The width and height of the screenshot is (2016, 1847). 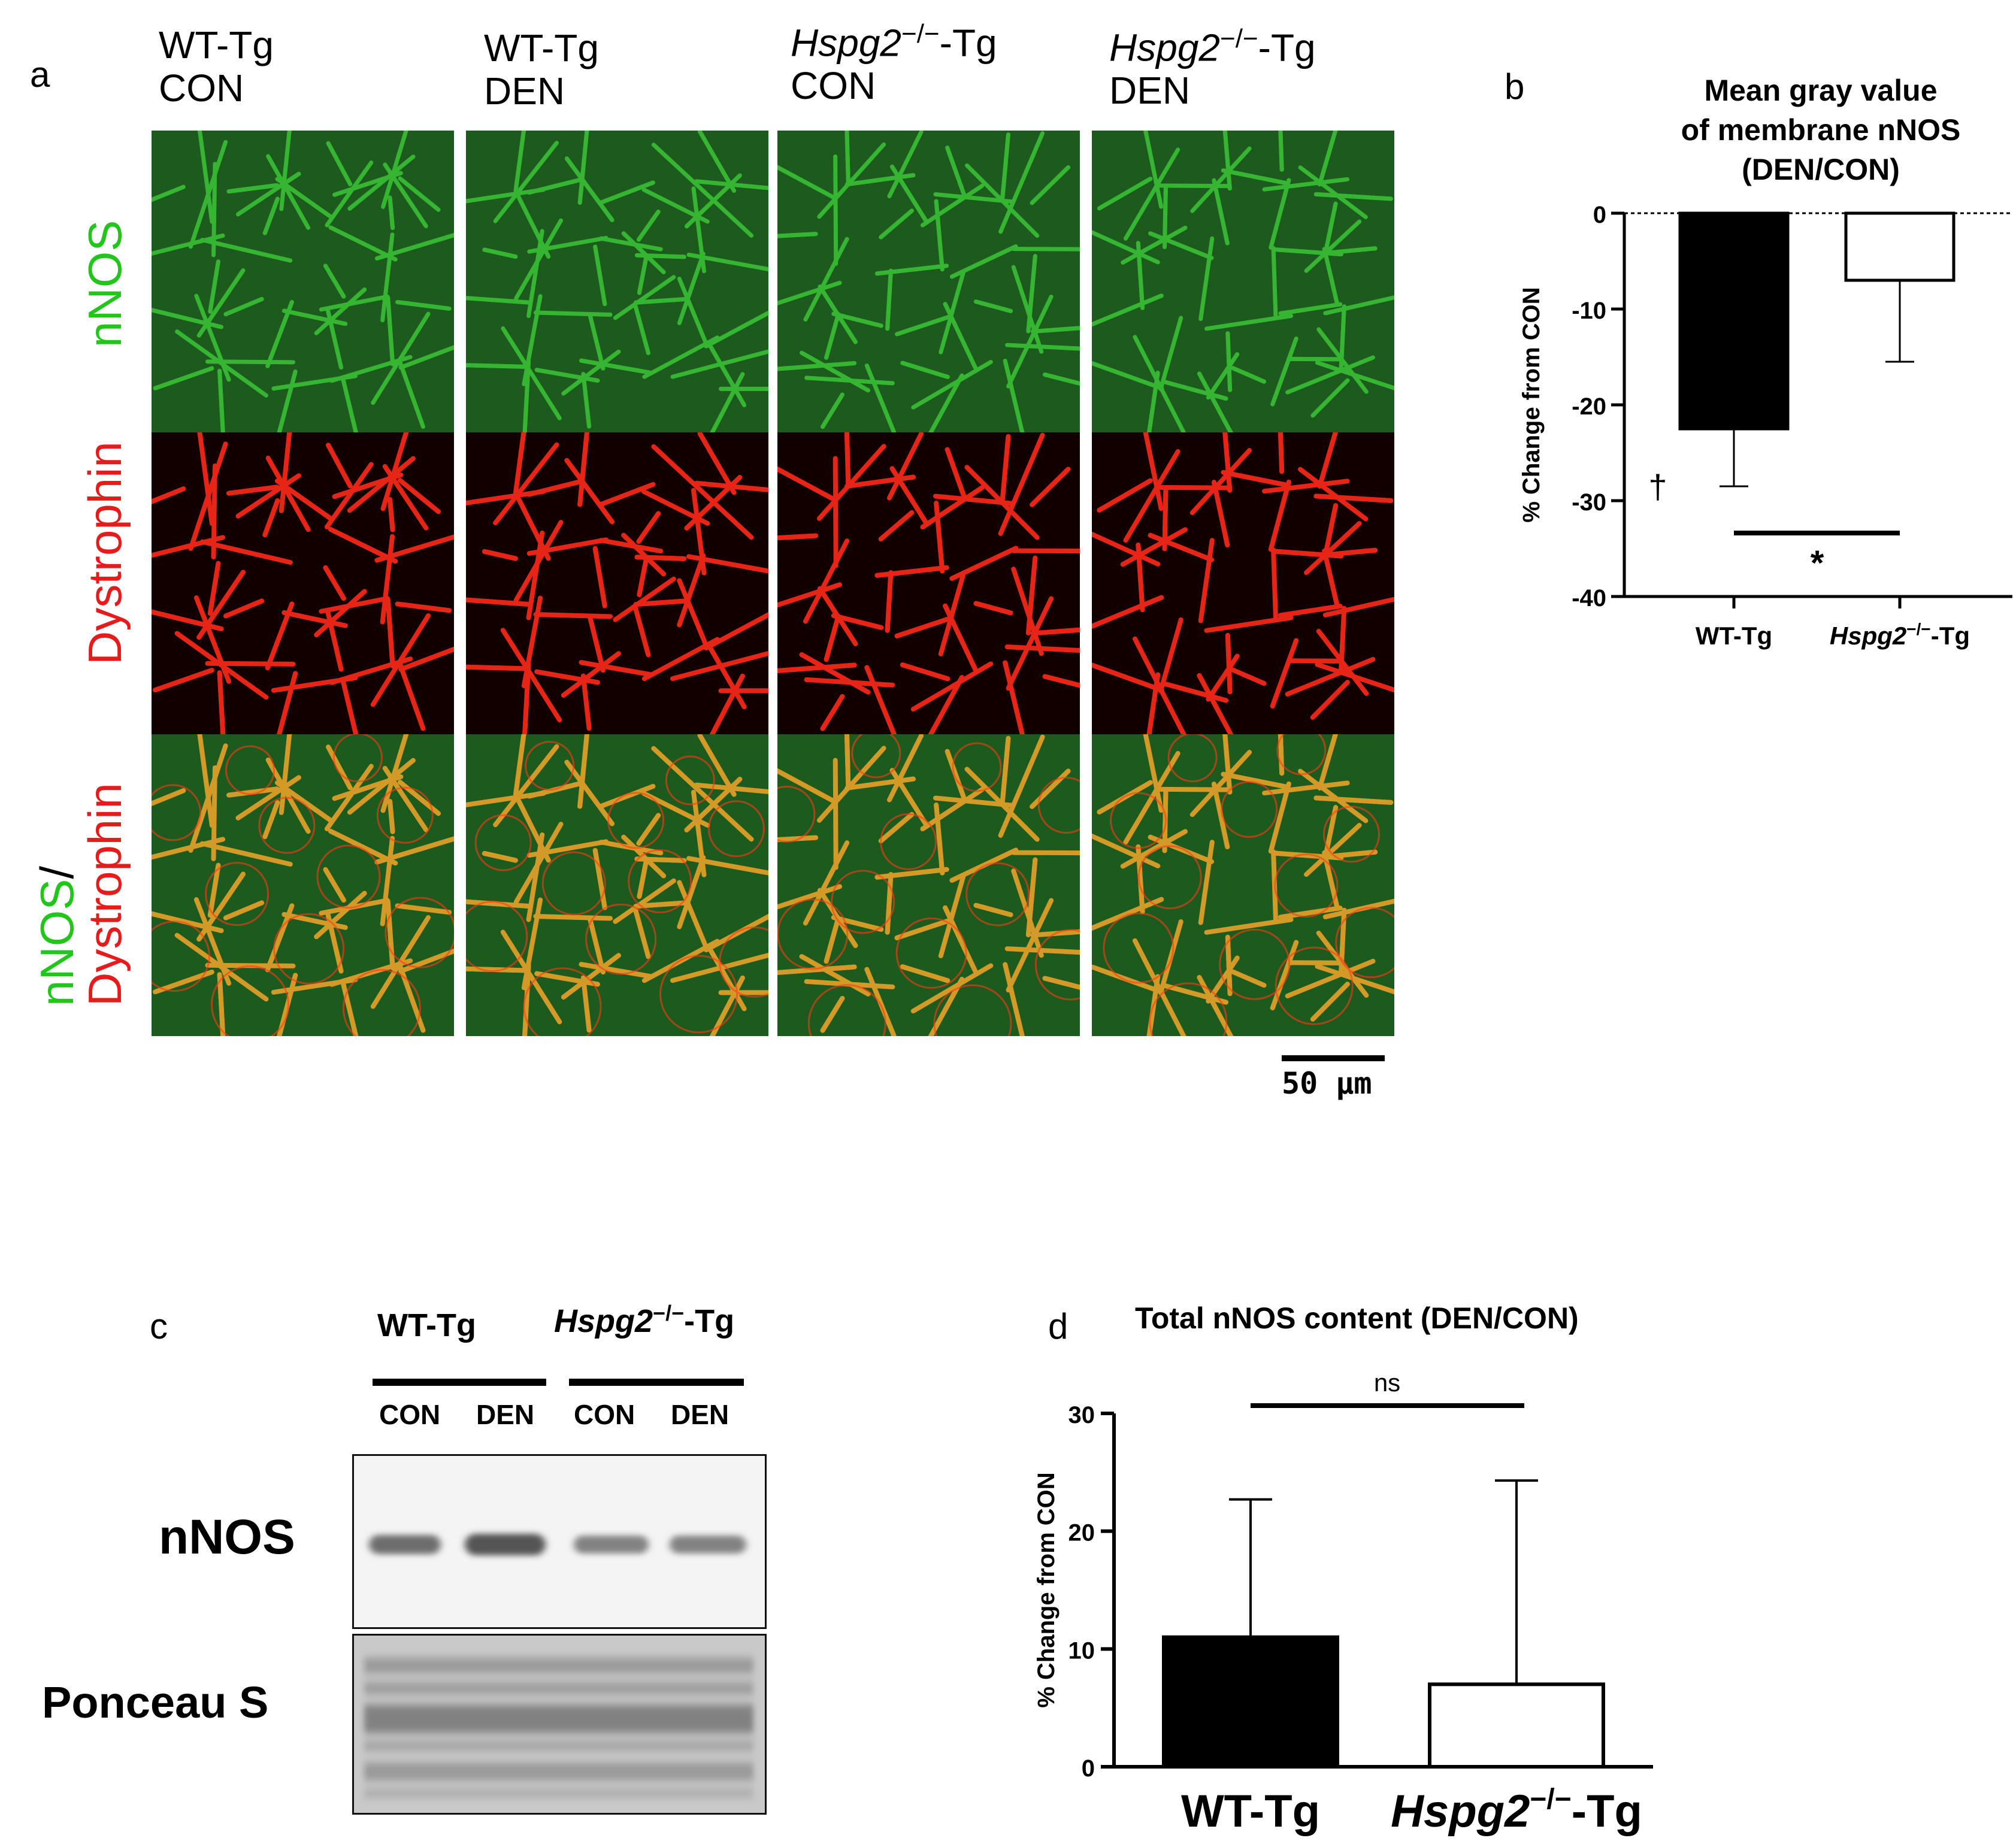 I want to click on b-x-label-sup: −/−, so click(x=1918, y=629).